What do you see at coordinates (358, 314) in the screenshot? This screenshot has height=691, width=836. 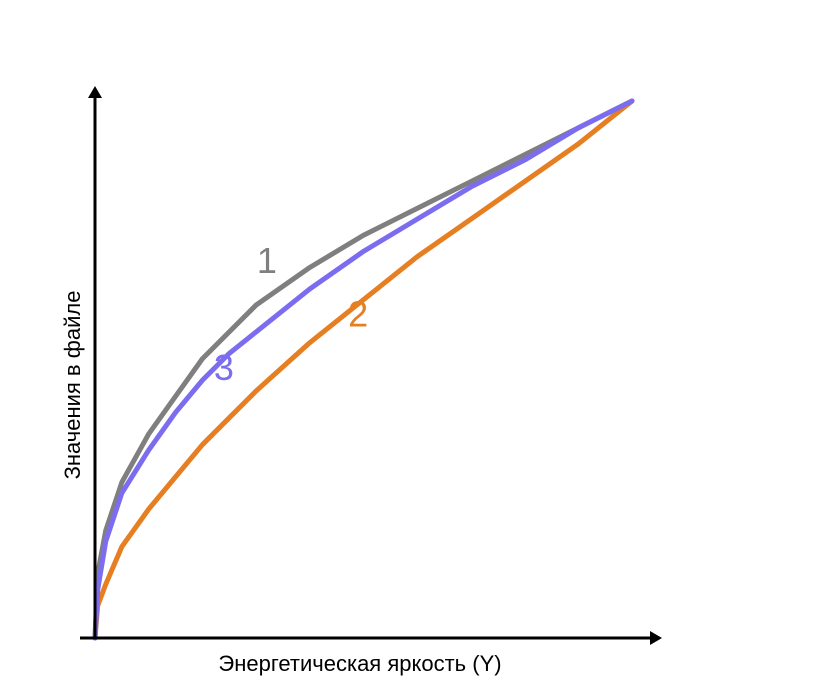 I see `series-label-2: 2` at bounding box center [358, 314].